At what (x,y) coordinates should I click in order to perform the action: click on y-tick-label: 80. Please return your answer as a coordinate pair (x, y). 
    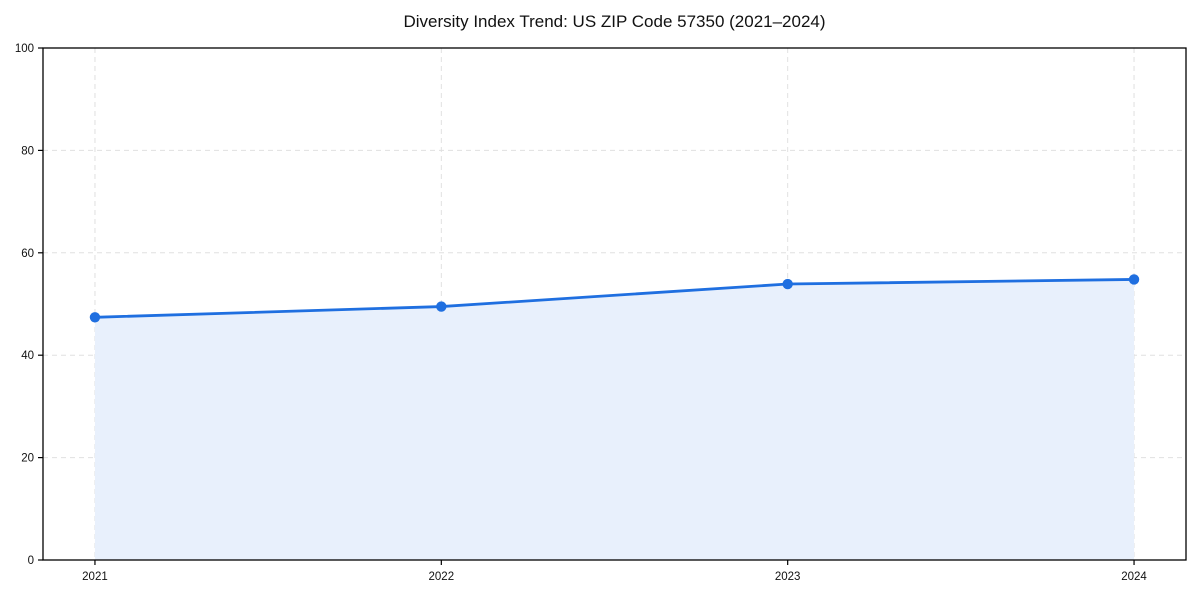
    Looking at the image, I should click on (27, 151).